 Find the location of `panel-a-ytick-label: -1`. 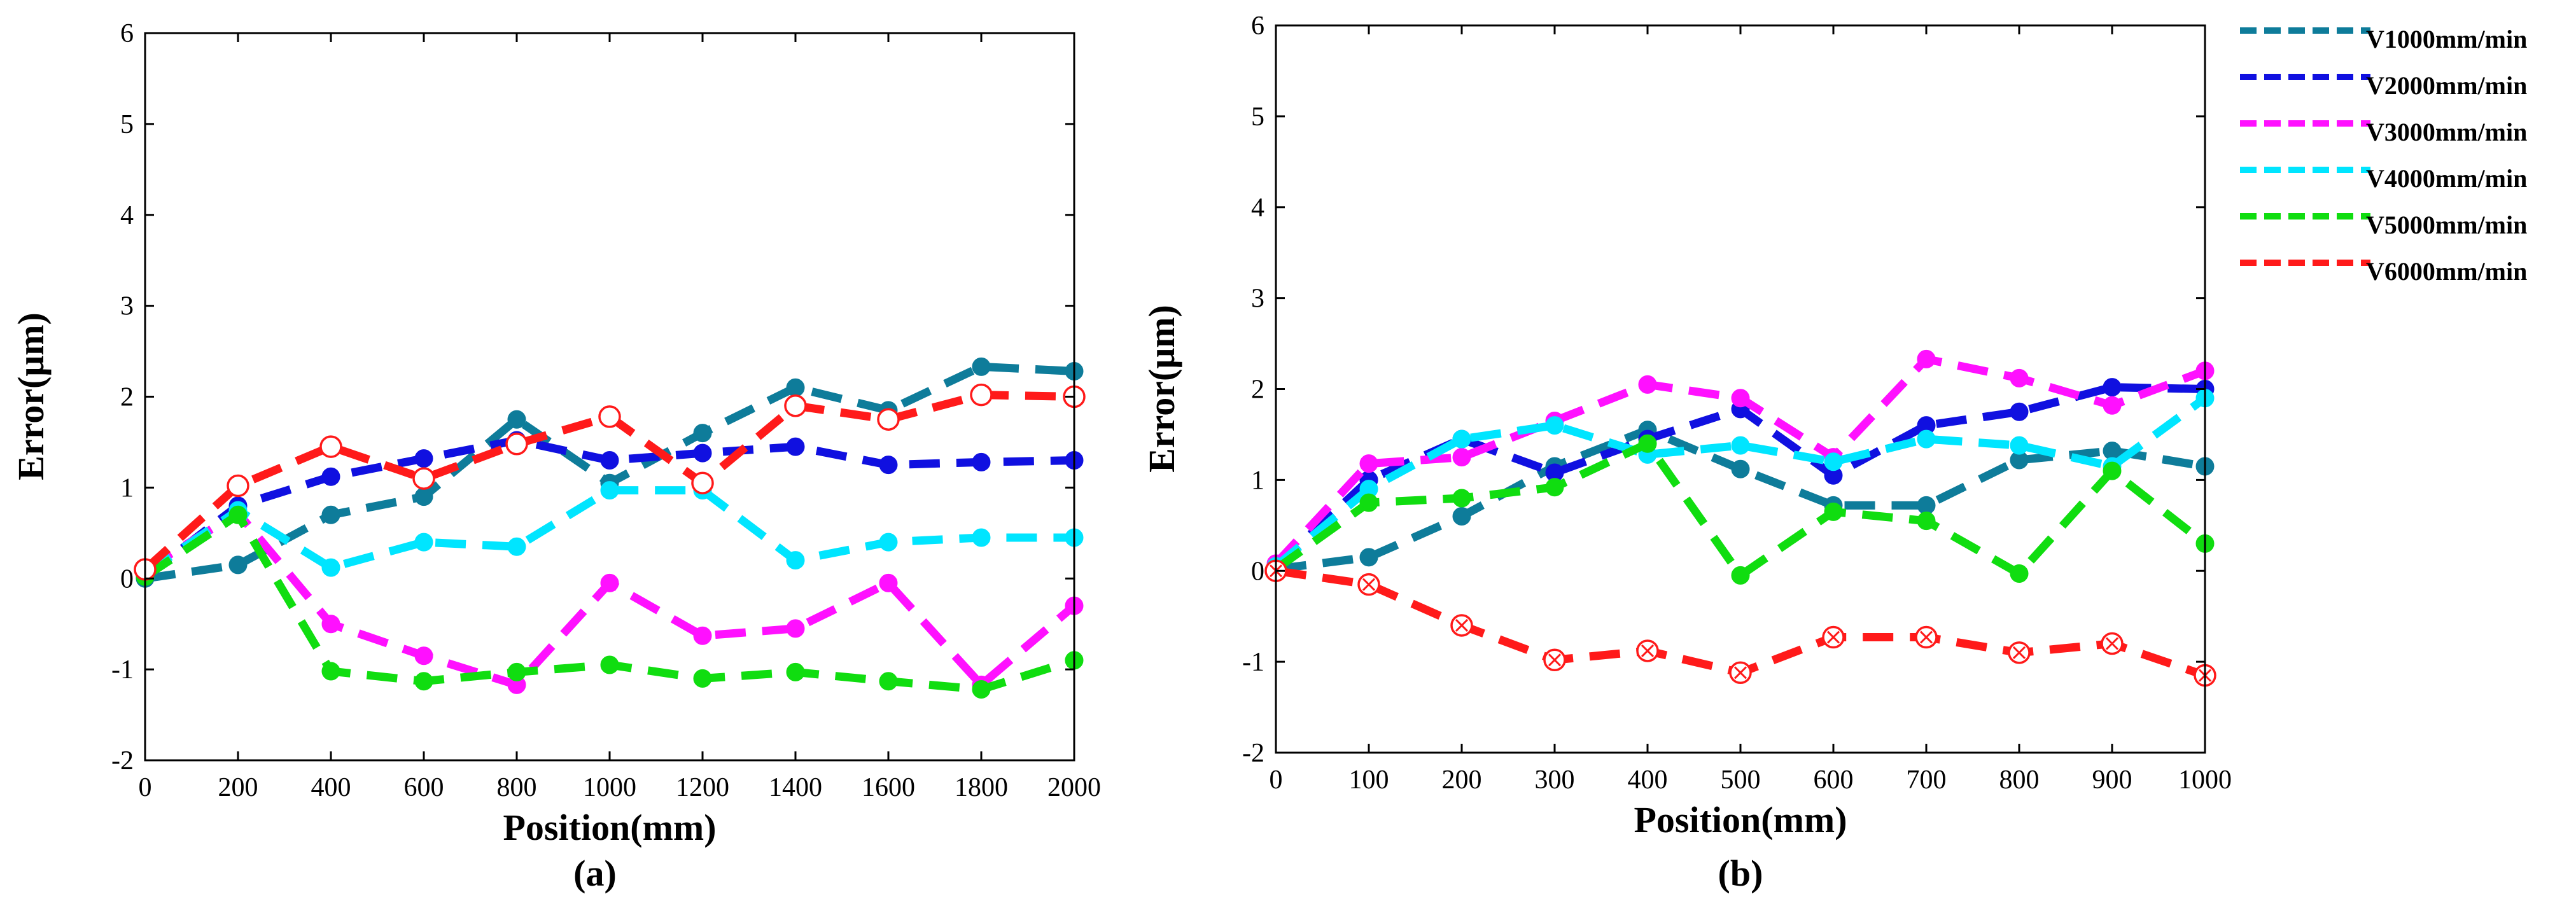

panel-a-ytick-label: -1 is located at coordinates (122, 670).